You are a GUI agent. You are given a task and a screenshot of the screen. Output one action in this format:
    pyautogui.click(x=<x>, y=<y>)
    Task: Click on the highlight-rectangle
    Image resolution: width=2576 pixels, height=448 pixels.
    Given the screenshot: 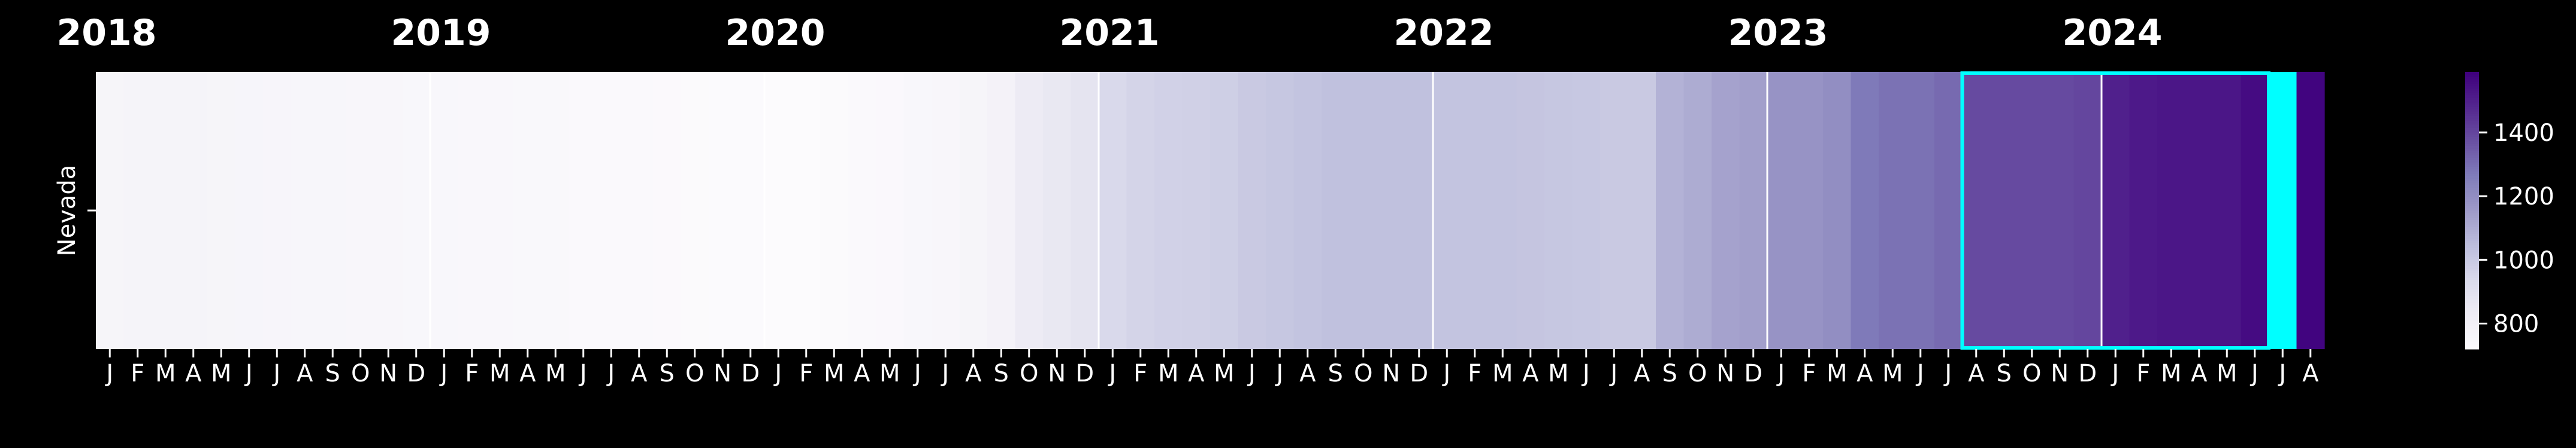 What is the action you would take?
    pyautogui.click(x=2115, y=210)
    